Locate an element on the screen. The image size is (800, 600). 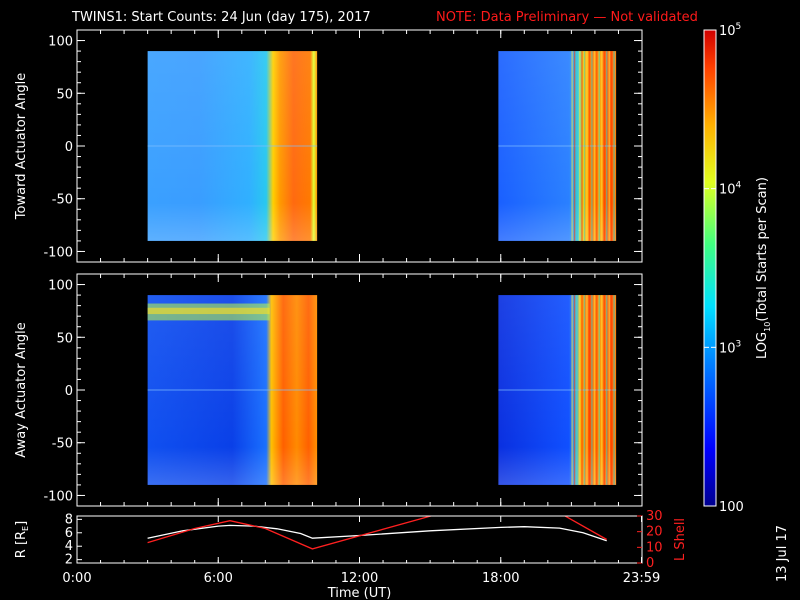
r-tick-label: 4 is located at coordinates (69, 546).